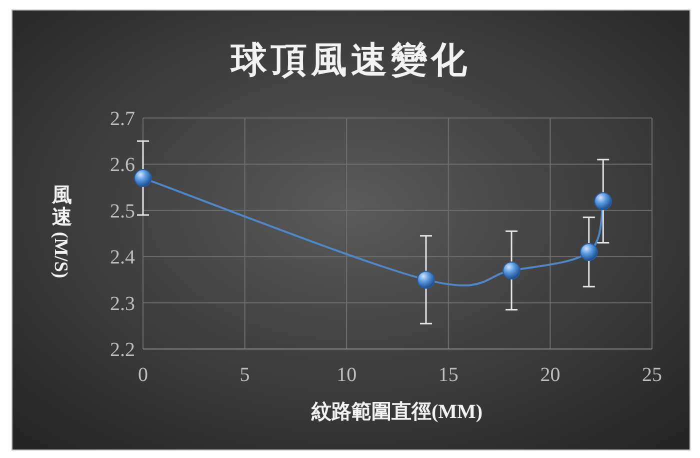 The width and height of the screenshot is (700, 458). Describe the element at coordinates (61, 231) in the screenshot. I see `ylabel: 風速(M/S)` at that location.